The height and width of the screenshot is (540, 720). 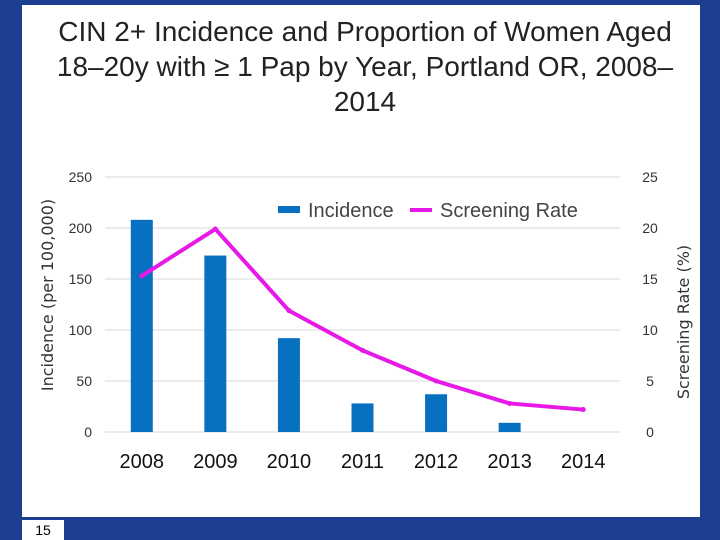 I want to click on bar-incidence-2013, so click(x=509, y=427).